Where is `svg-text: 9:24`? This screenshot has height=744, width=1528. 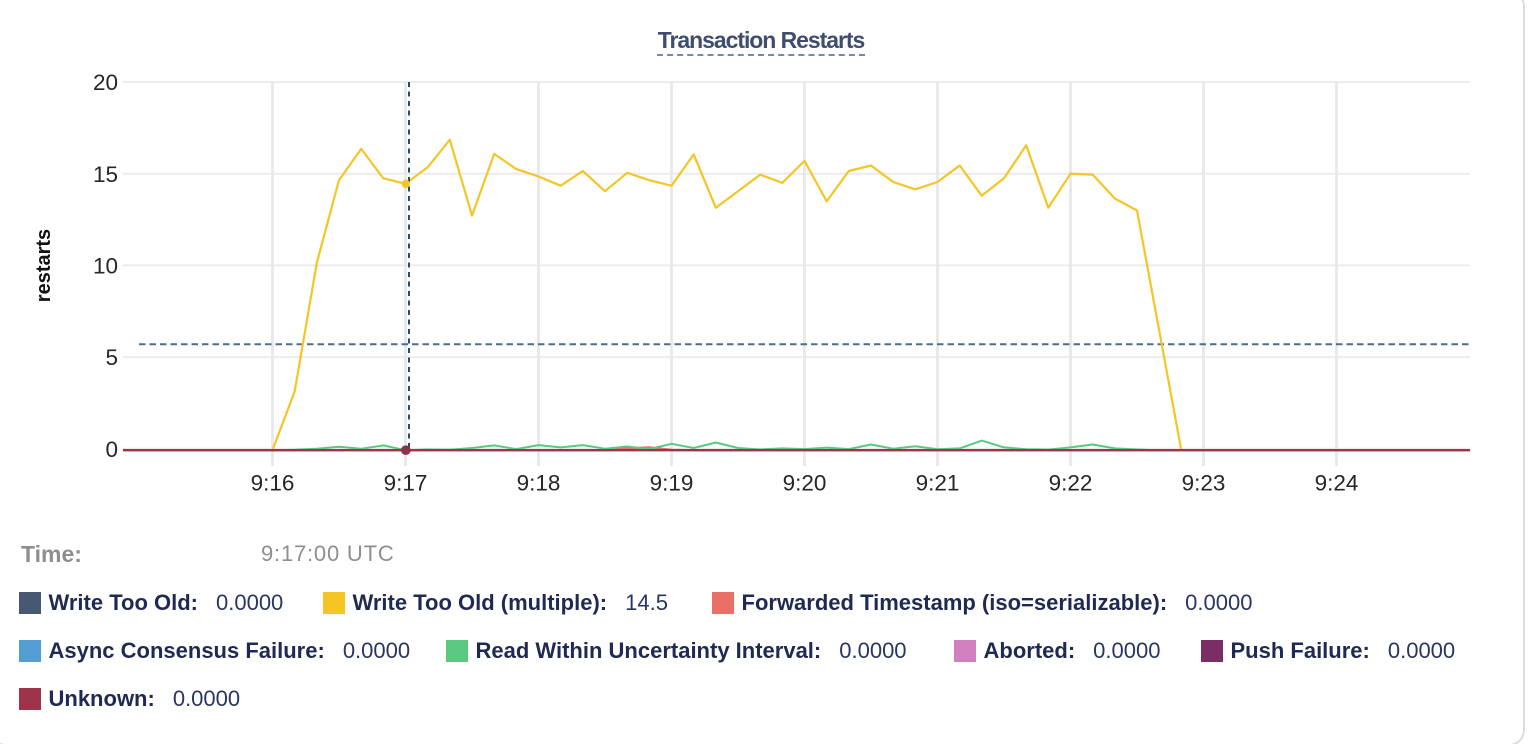
svg-text: 9:24 is located at coordinates (1337, 482).